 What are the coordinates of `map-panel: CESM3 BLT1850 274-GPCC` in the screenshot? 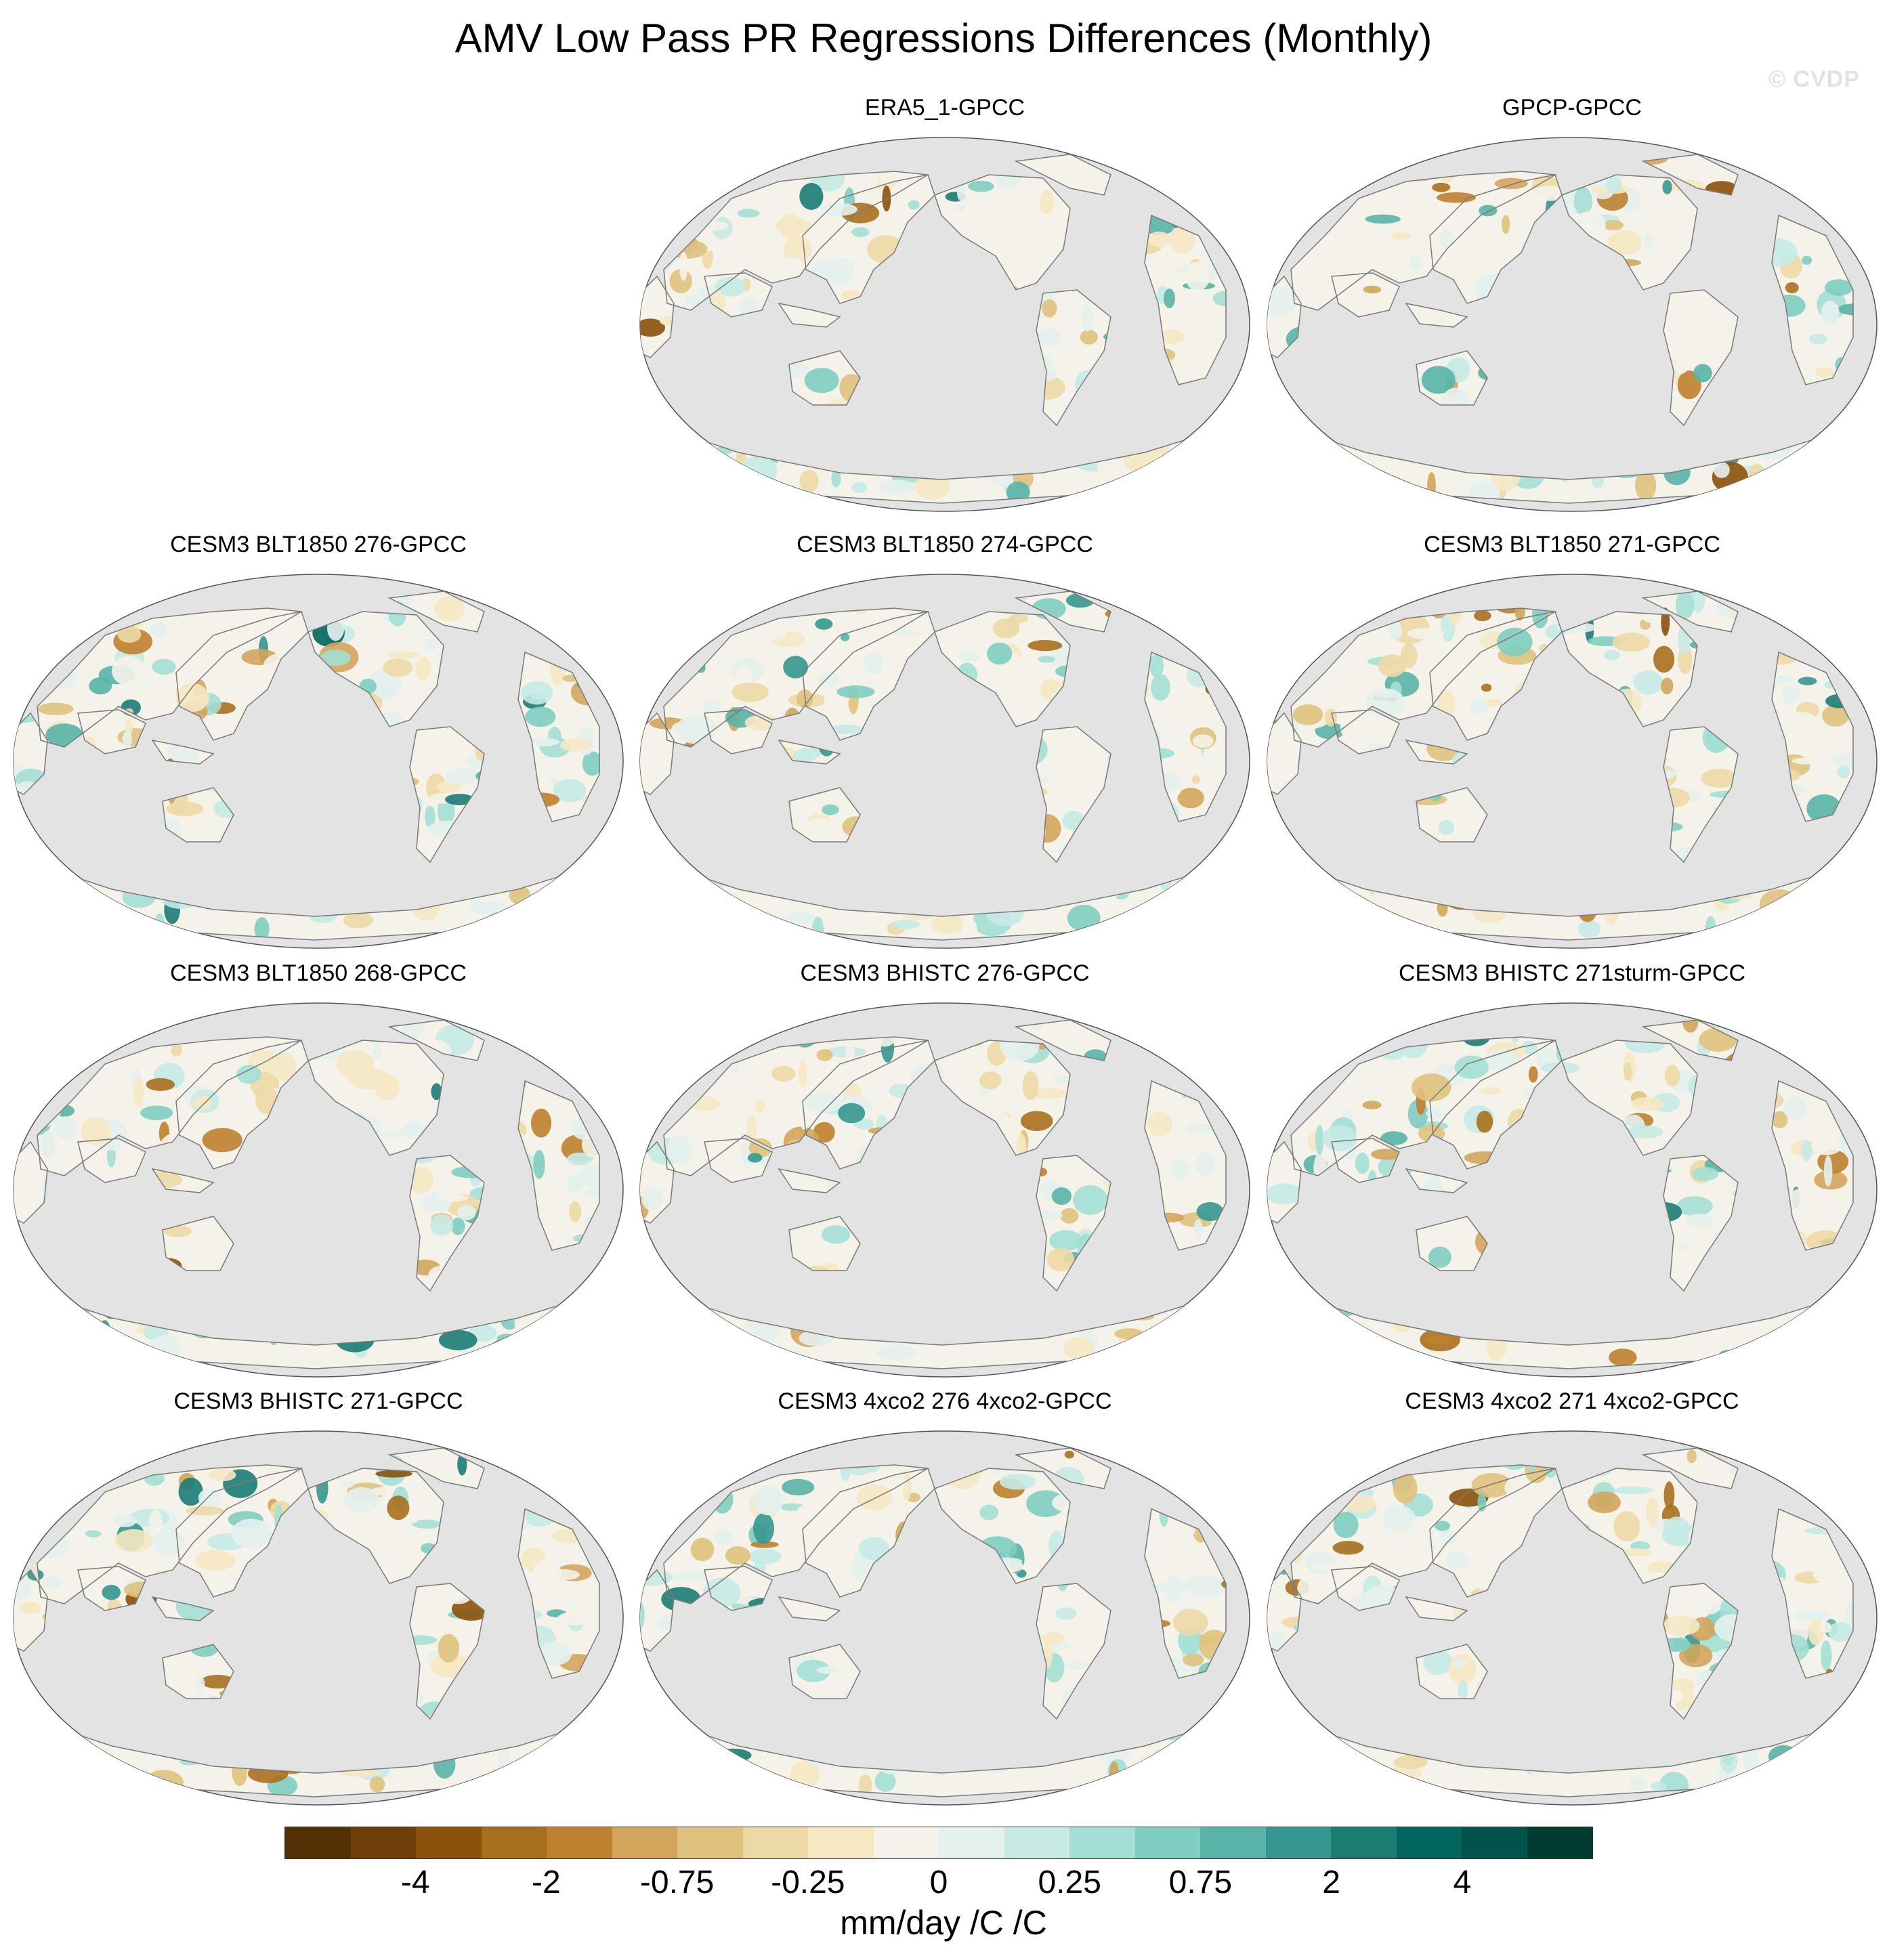 It's located at (945, 742).